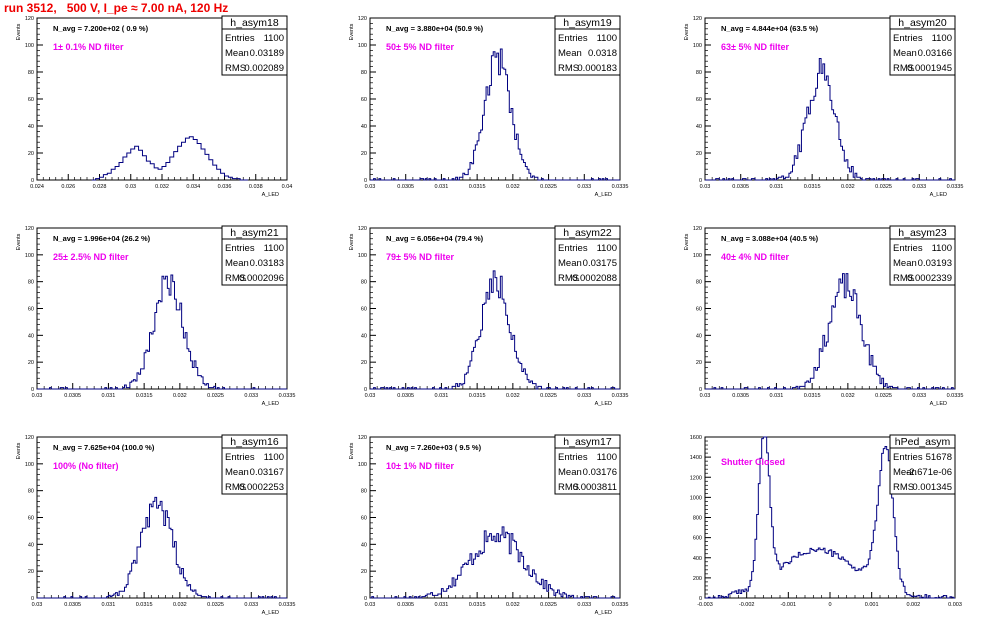 The width and height of the screenshot is (996, 622). I want to click on histogram-name: hPed_asym, so click(923, 442).